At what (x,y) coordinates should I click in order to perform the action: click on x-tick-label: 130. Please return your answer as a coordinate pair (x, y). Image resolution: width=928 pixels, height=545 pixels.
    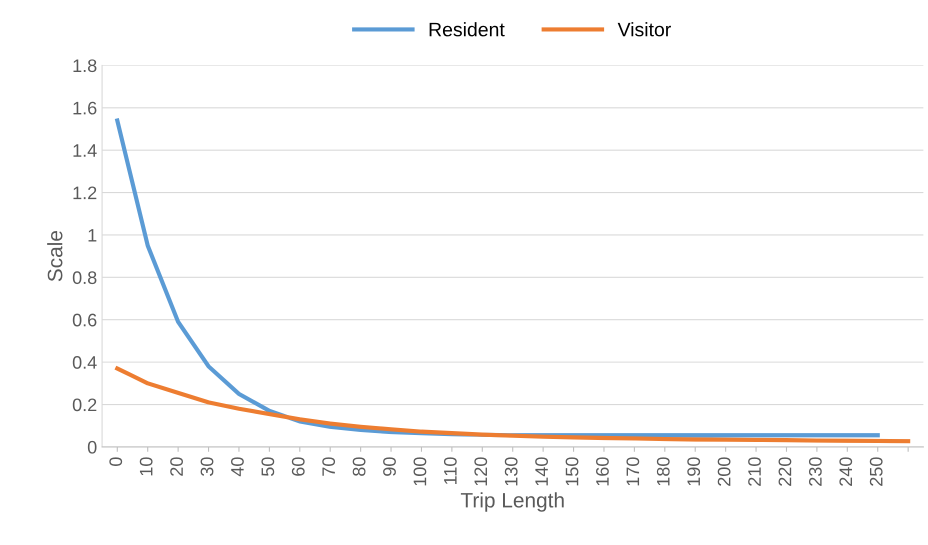
    Looking at the image, I should click on (511, 471).